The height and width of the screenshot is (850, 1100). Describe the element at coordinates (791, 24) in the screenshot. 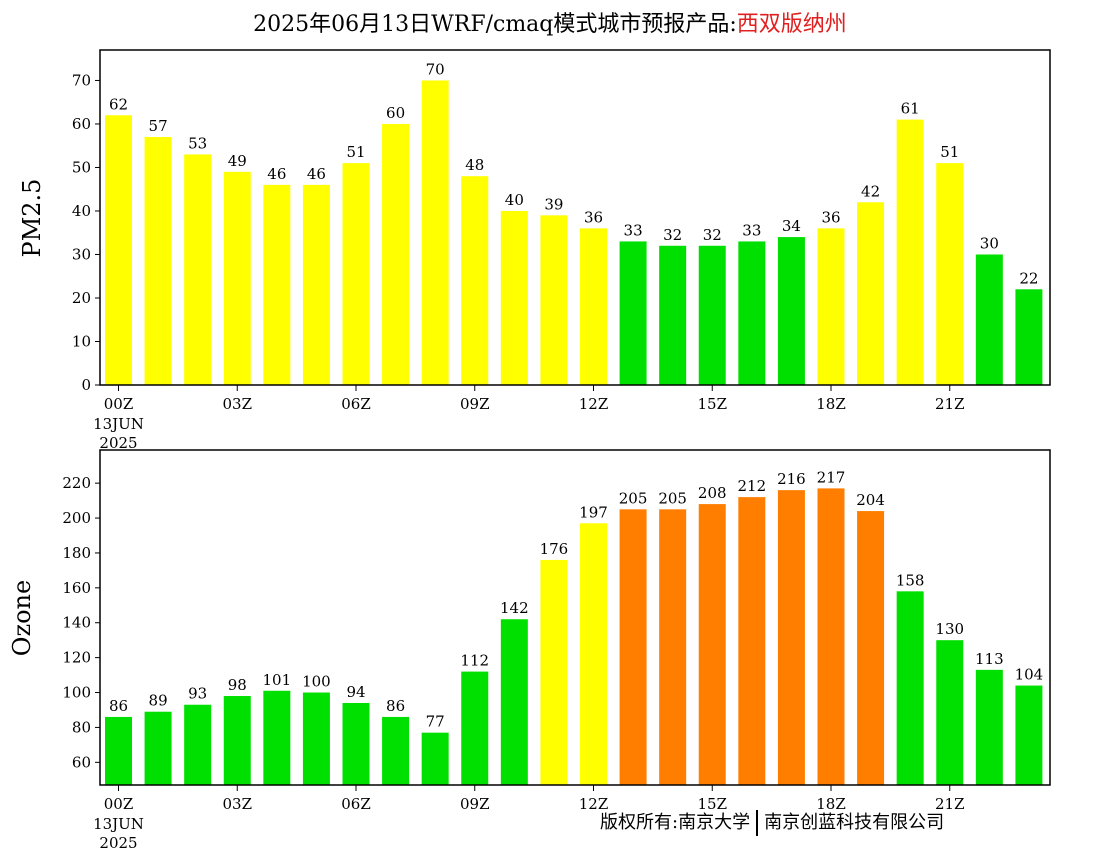

I see `title-location: 西双版纳州` at that location.